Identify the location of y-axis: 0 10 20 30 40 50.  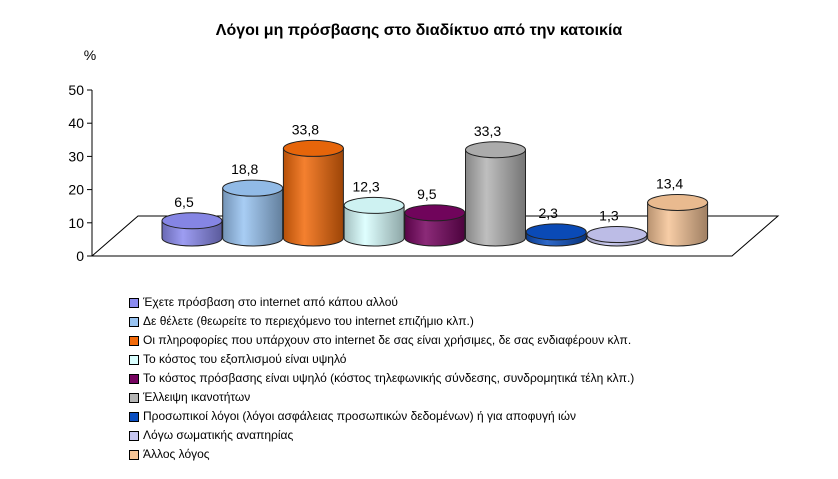
(80, 173).